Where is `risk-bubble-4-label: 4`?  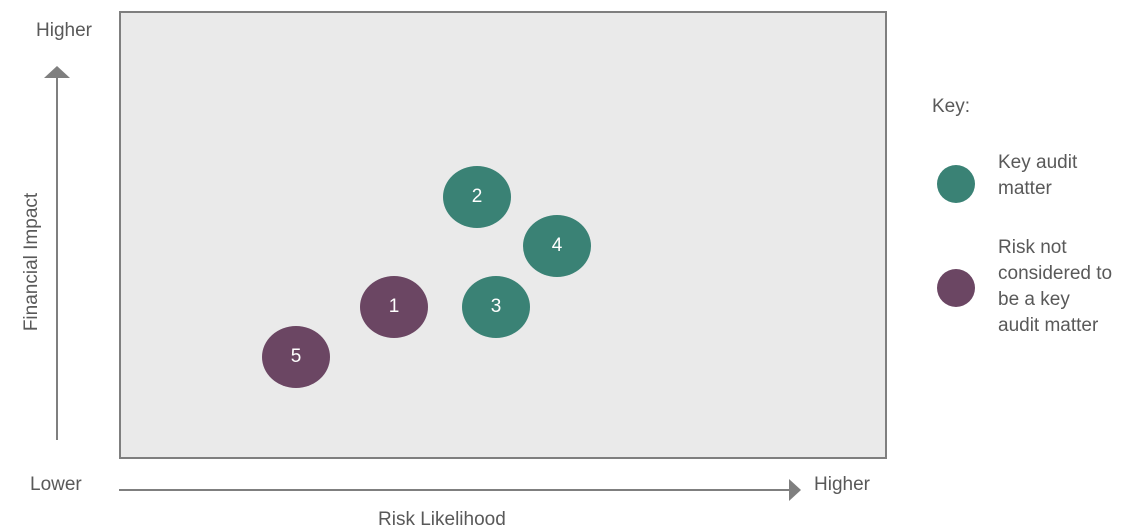
risk-bubble-4-label: 4 is located at coordinates (557, 245).